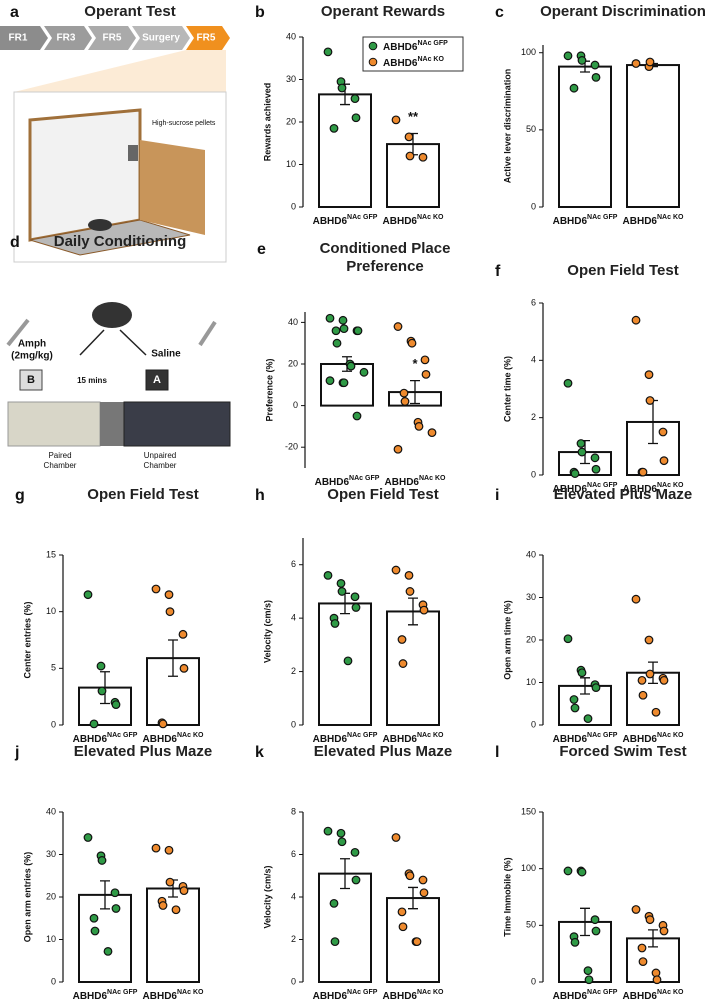 The width and height of the screenshot is (725, 1000). Describe the element at coordinates (112, 424) in the screenshot. I see `middle-chamber` at that location.